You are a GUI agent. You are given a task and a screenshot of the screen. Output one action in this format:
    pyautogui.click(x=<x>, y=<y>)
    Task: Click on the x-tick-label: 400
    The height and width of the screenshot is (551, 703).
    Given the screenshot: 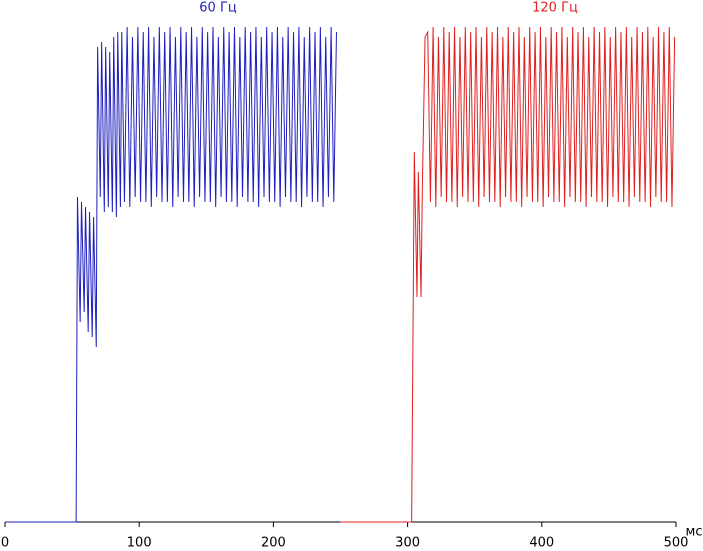 What is the action you would take?
    pyautogui.click(x=541, y=543)
    